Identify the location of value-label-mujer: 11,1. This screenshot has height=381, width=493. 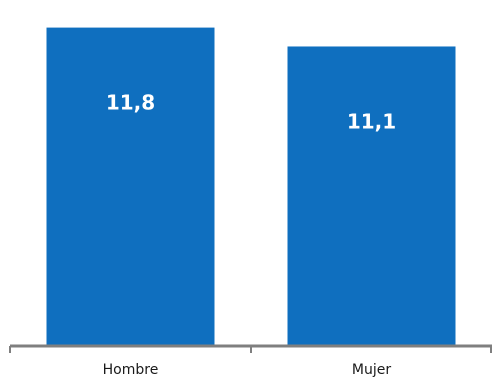
(371, 121).